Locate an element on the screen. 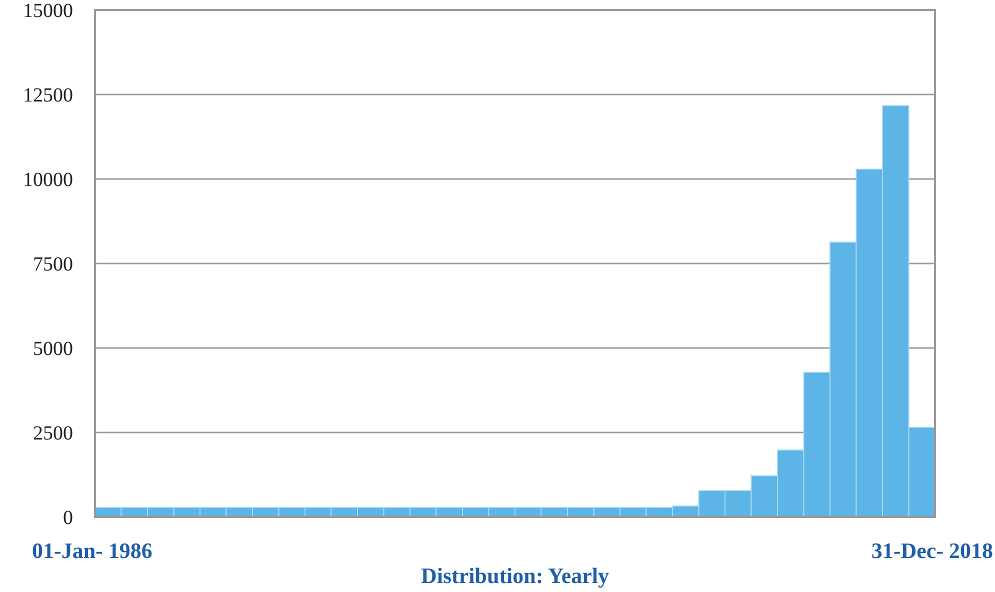  y-tick-label: 10000 is located at coordinates (48, 180).